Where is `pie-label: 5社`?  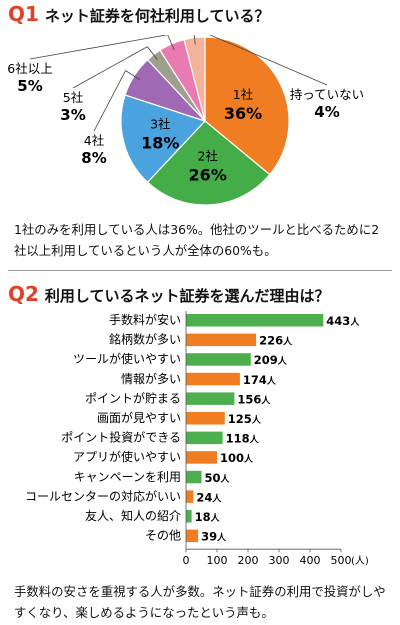 pie-label: 5社 is located at coordinates (73, 97).